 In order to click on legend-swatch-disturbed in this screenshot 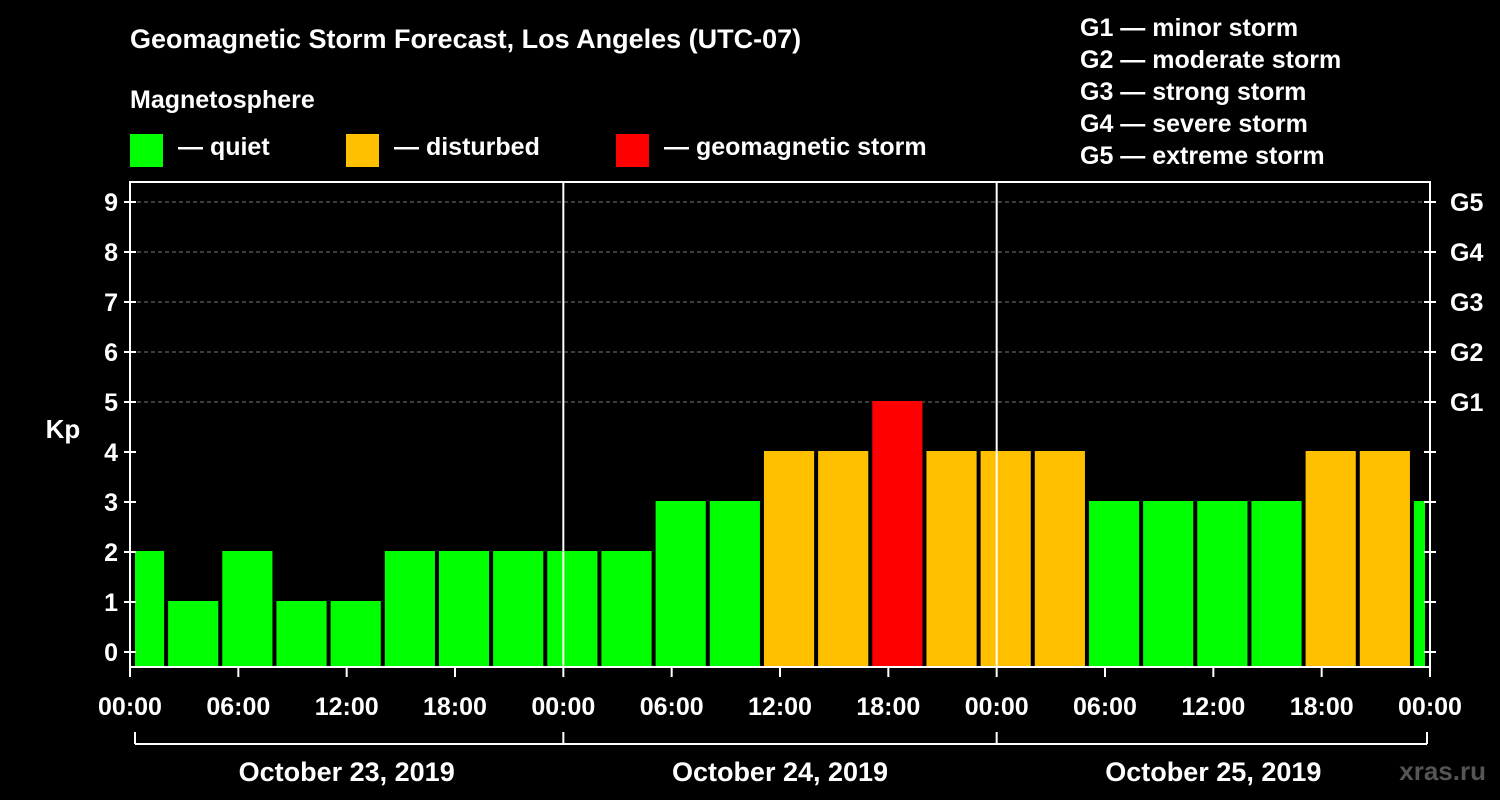, I will do `click(362, 150)`.